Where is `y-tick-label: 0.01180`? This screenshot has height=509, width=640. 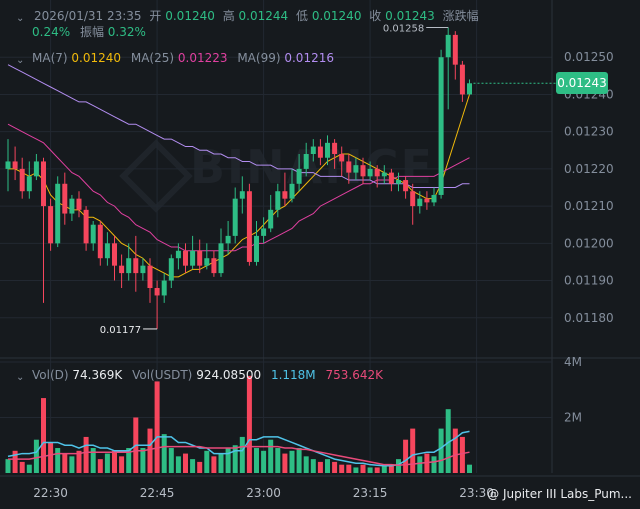 y-tick-label: 0.01180 is located at coordinates (589, 318).